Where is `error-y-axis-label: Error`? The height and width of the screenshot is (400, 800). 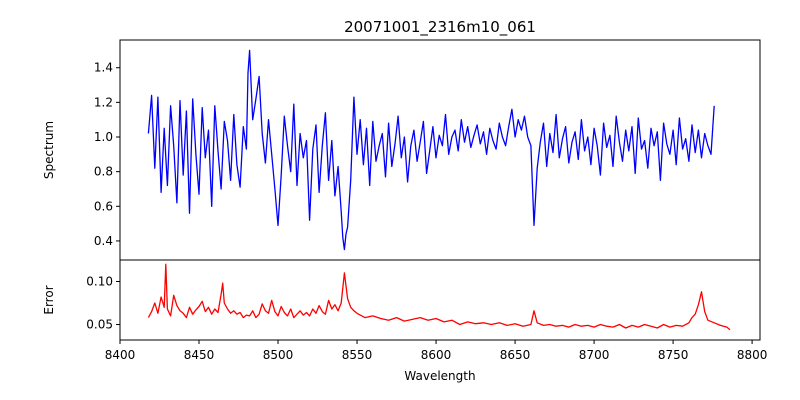
error-y-axis-label: Error is located at coordinates (49, 299).